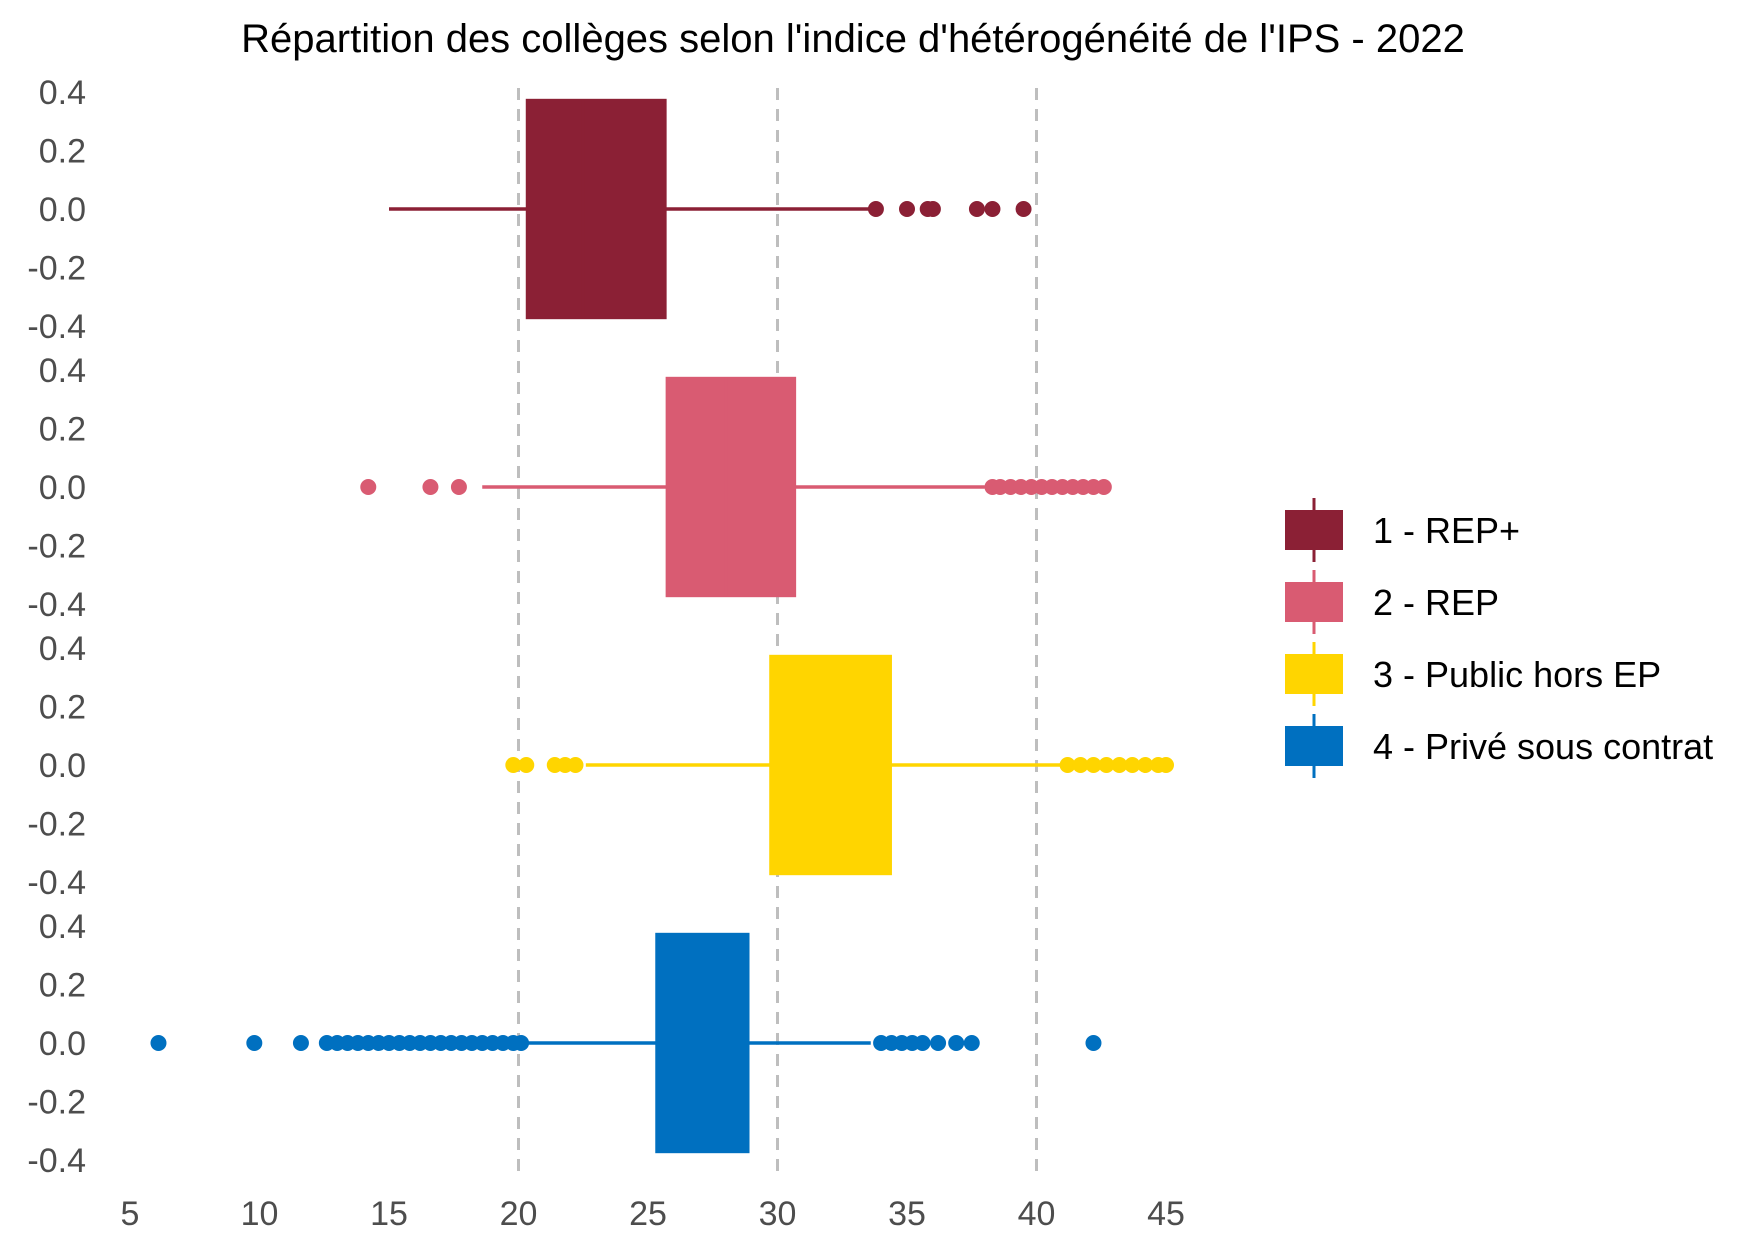 This screenshot has width=1758, height=1245. I want to click on x-tick-label: 10, so click(260, 1214).